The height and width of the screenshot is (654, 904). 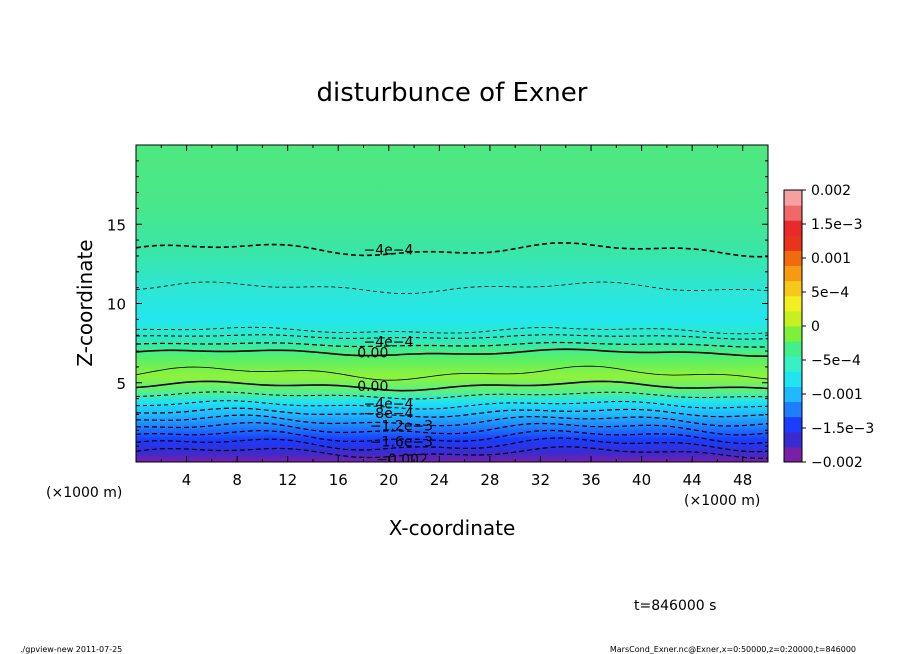 I want to click on colorbar-tick-label: −0.002, so click(x=837, y=463).